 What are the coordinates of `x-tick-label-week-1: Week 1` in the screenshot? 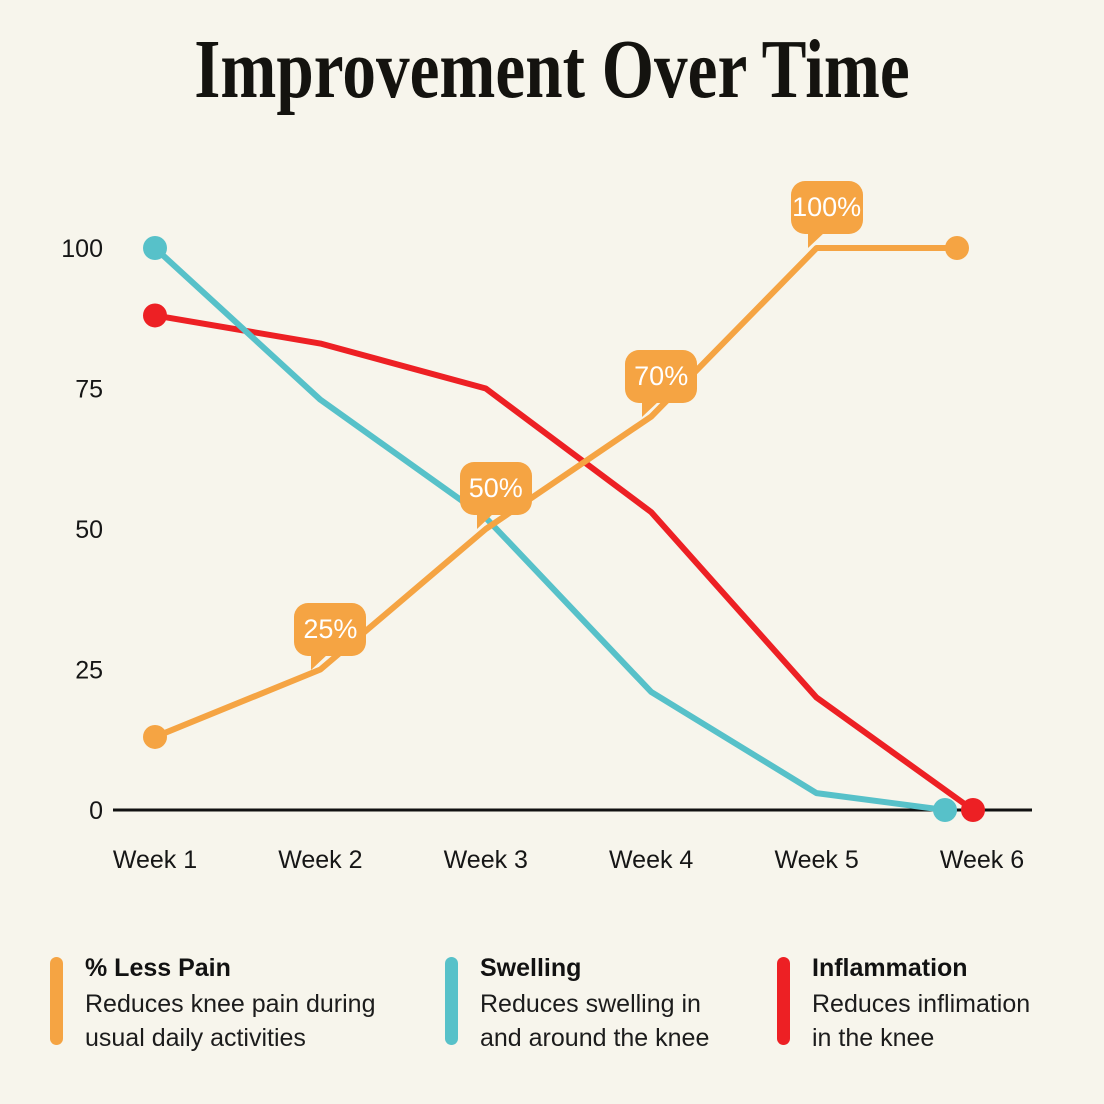 It's located at (155, 860).